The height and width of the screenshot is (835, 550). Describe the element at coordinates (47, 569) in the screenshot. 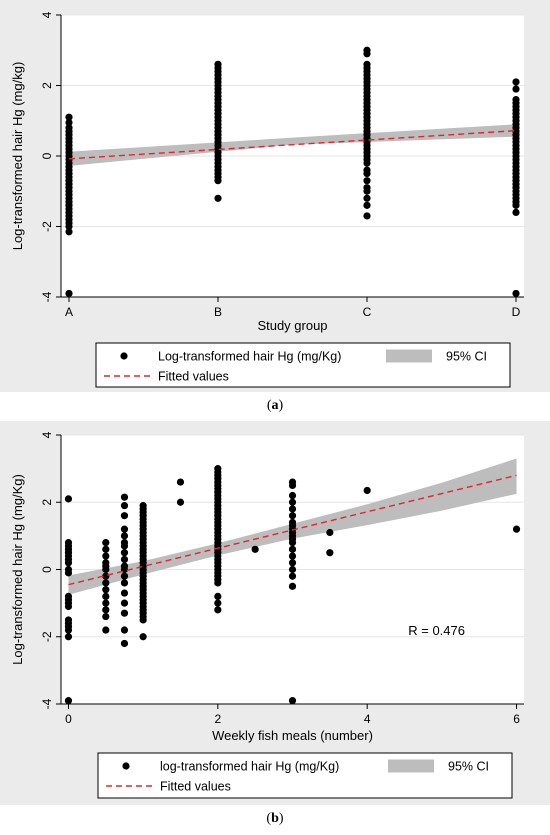

I see `y-tick-label: 0` at that location.